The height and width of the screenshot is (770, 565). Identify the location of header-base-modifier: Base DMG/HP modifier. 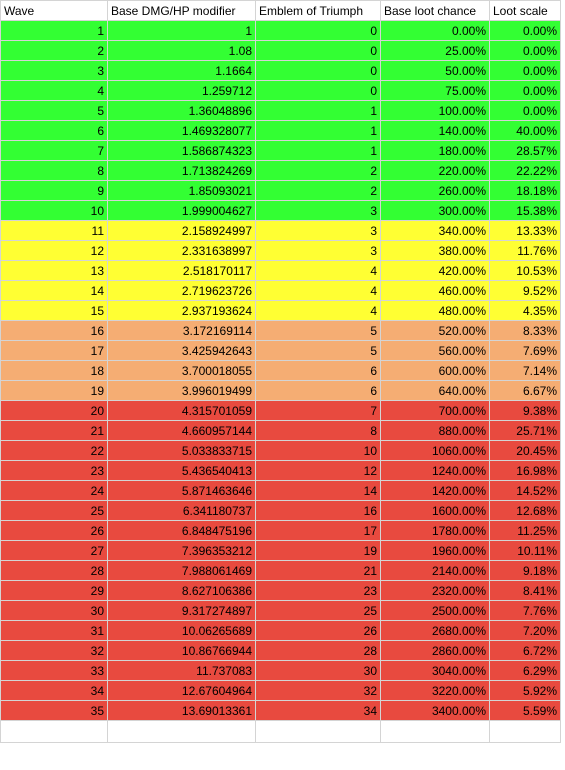
(181, 10).